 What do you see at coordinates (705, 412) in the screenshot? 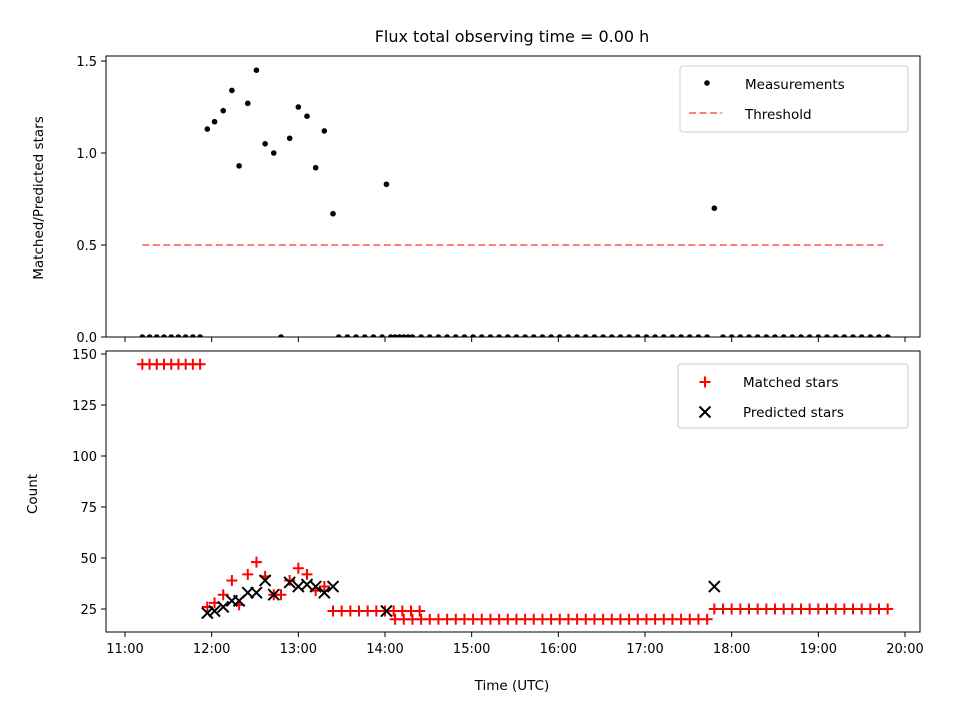
I see `legend-predicted-swatch` at bounding box center [705, 412].